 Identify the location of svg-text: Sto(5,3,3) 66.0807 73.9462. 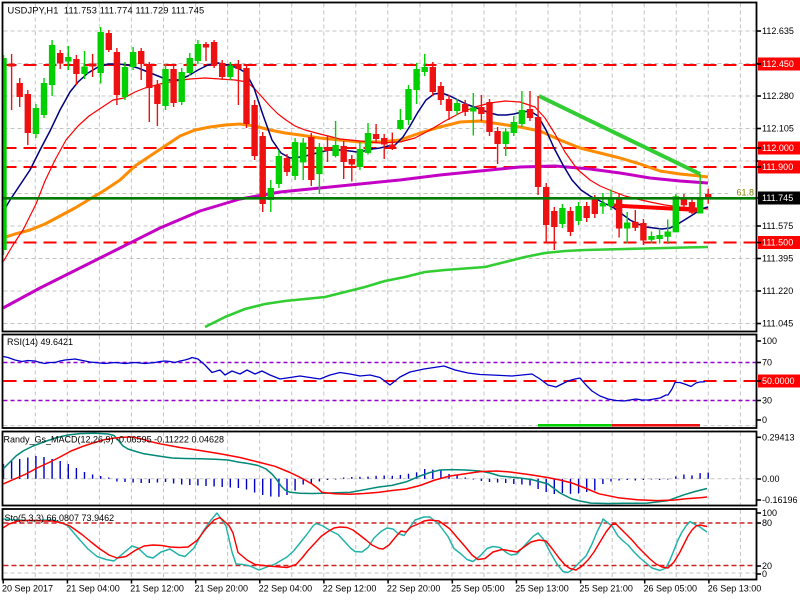
(60, 518).